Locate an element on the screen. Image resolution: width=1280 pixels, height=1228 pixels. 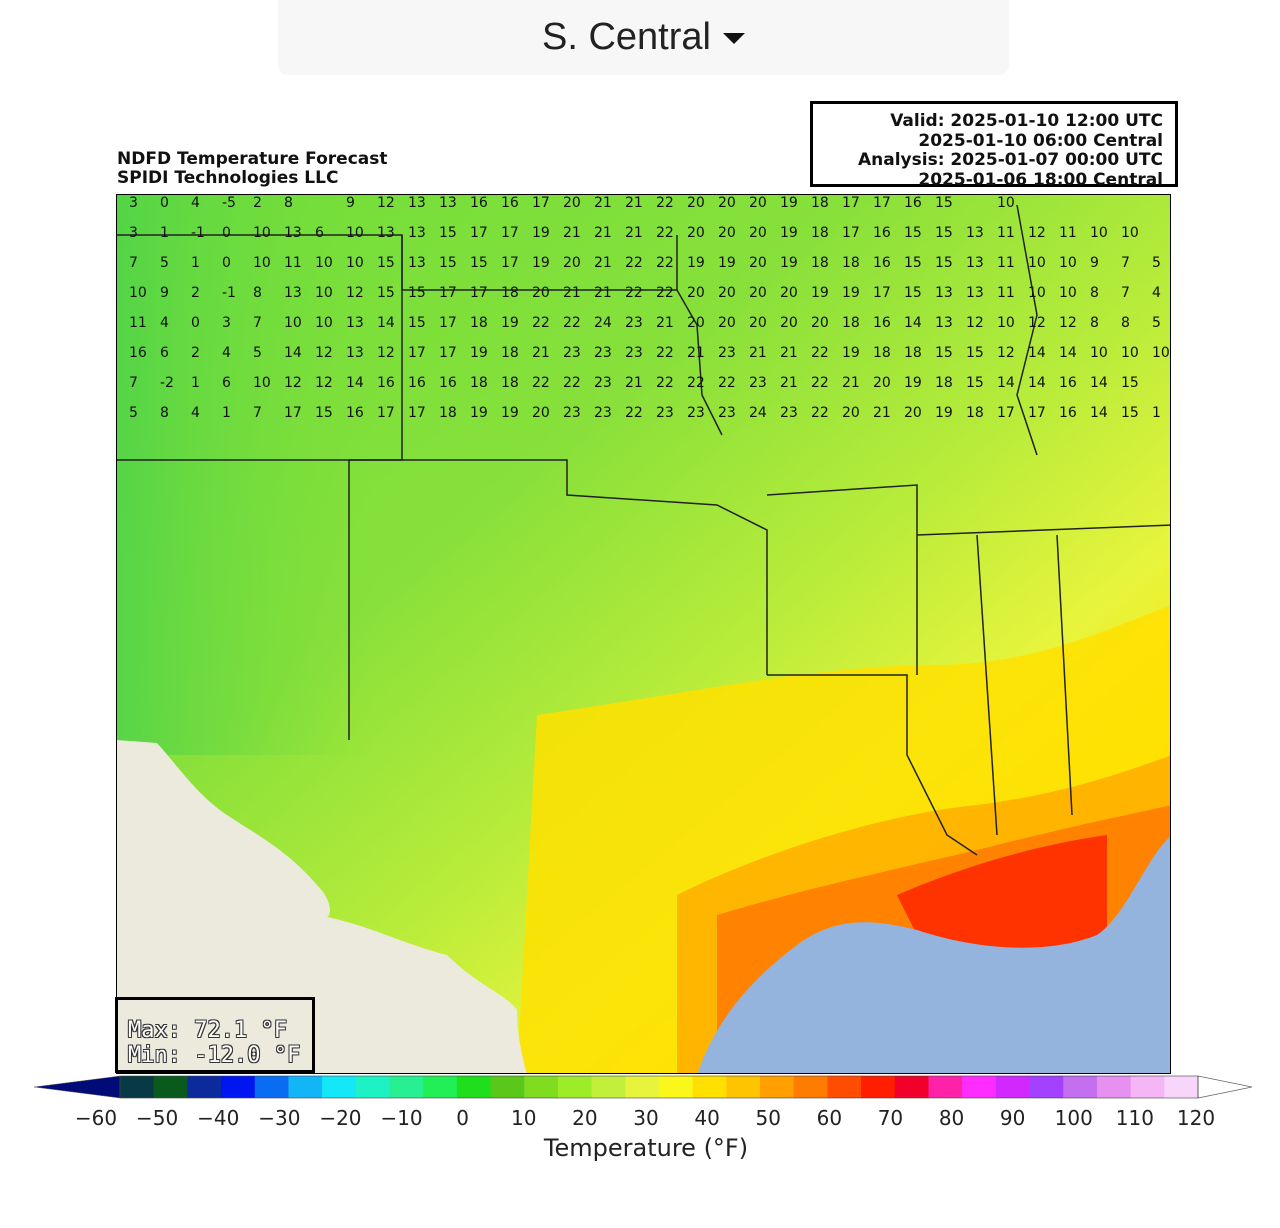
temperature-value-label: 13 is located at coordinates (293, 293).